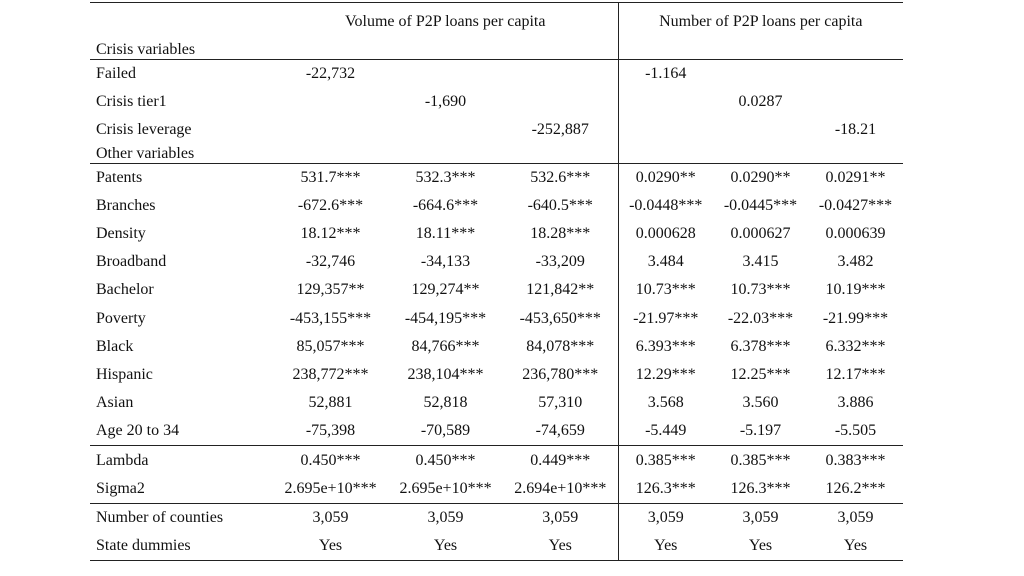 The image size is (1024, 576). I want to click on cell-value: 0.000639, so click(855, 234).